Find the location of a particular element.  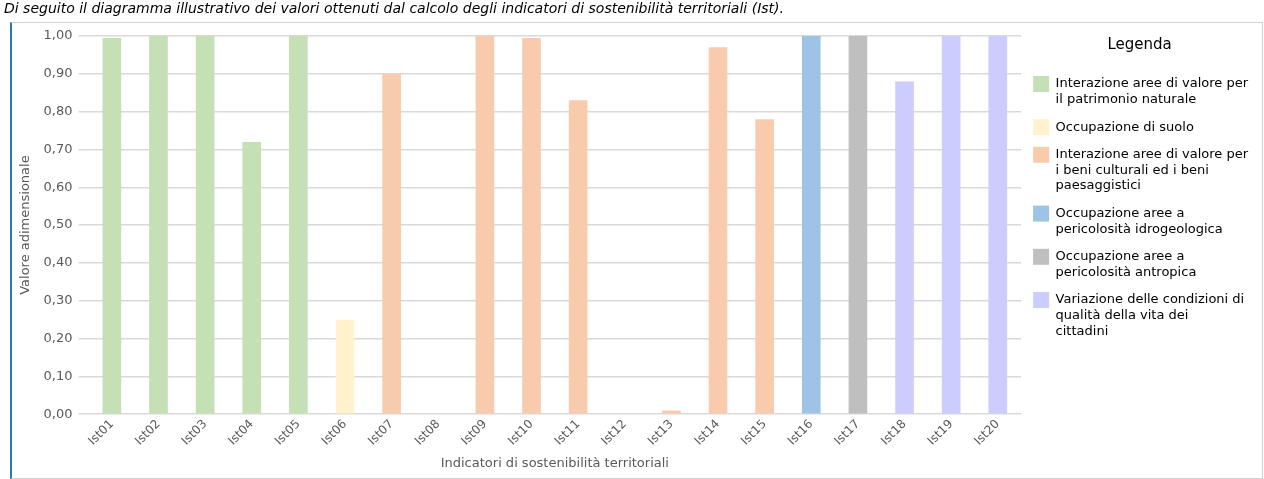

y-tick-label: 0,40 is located at coordinates (58, 262).